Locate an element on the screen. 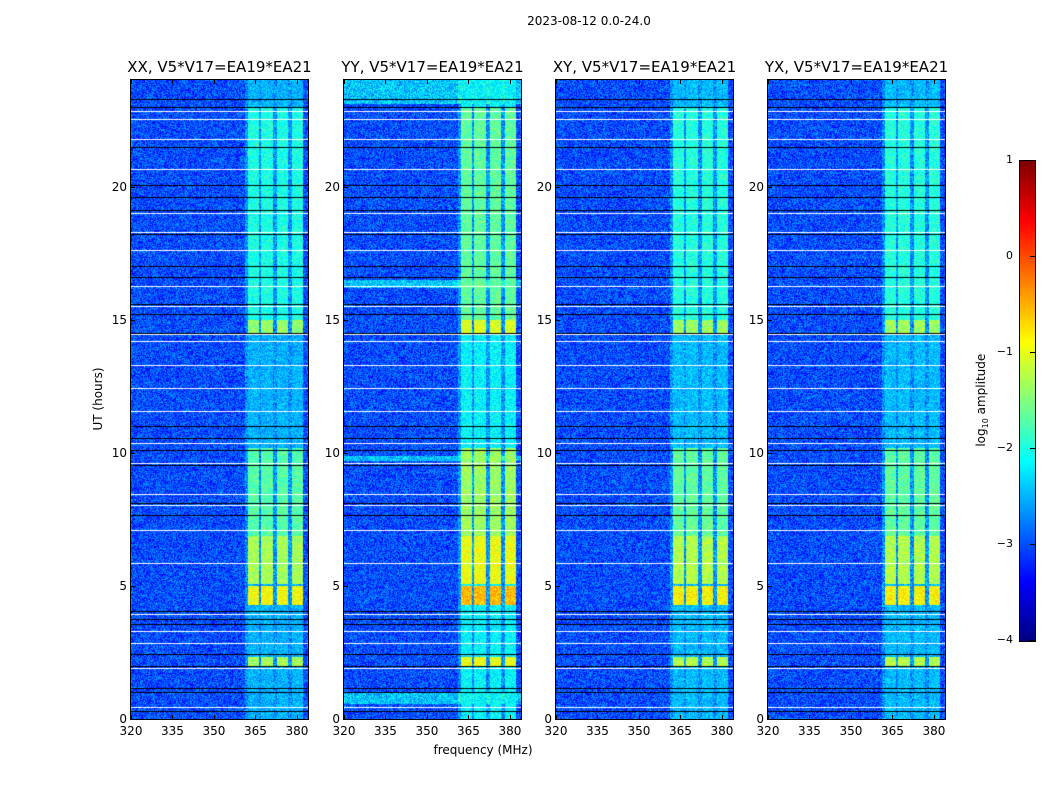  colorbar-tick-label: −1 is located at coordinates (1004, 351).